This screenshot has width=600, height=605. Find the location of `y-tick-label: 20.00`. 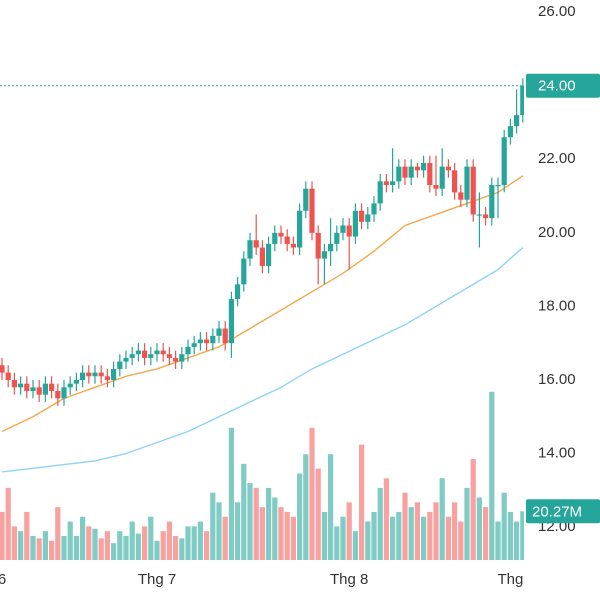

y-tick-label: 20.00 is located at coordinates (557, 232).